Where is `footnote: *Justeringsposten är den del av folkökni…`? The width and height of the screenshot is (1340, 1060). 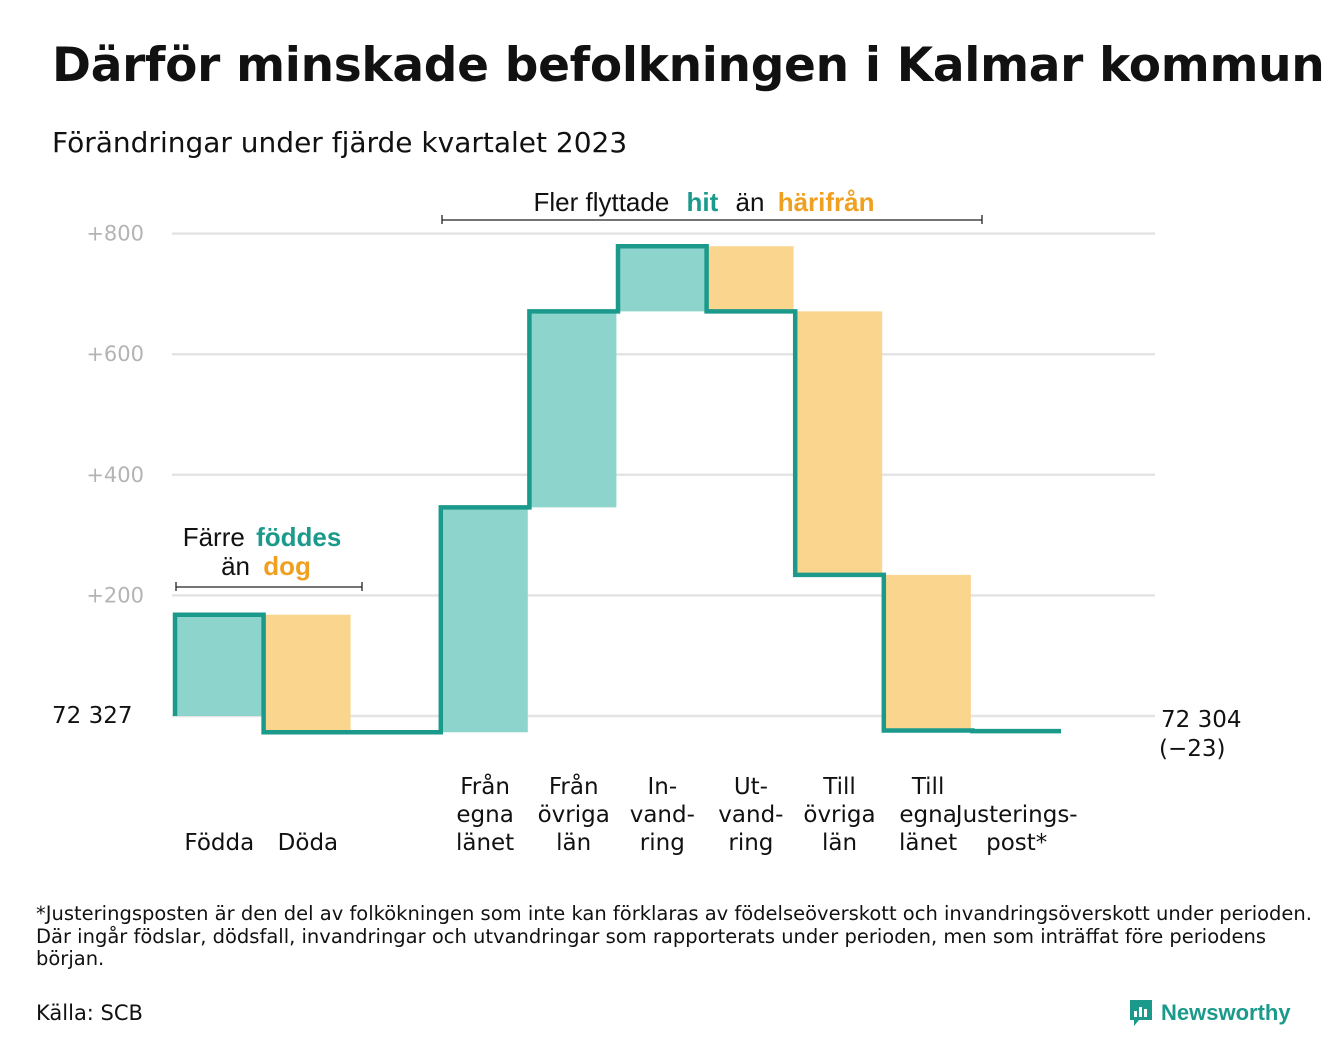
footnote: *Justeringsposten är den del av folkökni… is located at coordinates (674, 936).